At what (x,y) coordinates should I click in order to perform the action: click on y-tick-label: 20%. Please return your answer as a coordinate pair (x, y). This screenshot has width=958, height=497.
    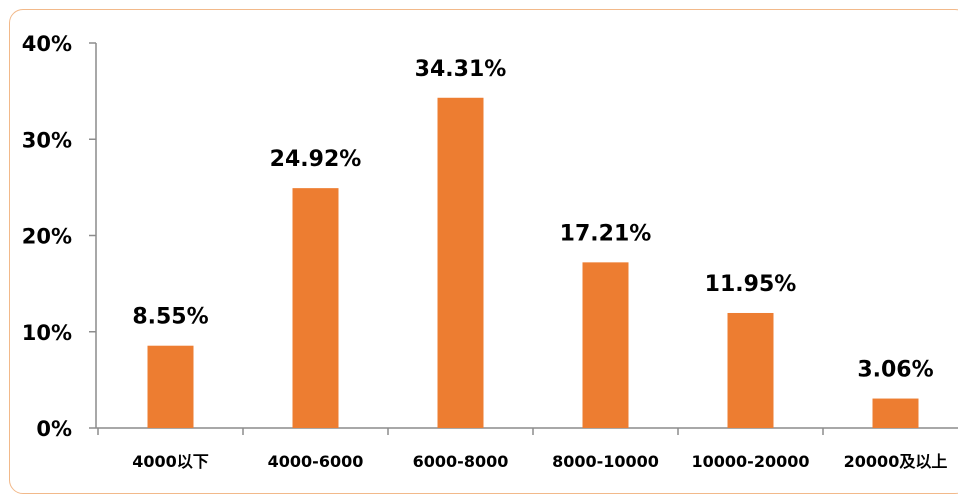
    Looking at the image, I should click on (47, 237).